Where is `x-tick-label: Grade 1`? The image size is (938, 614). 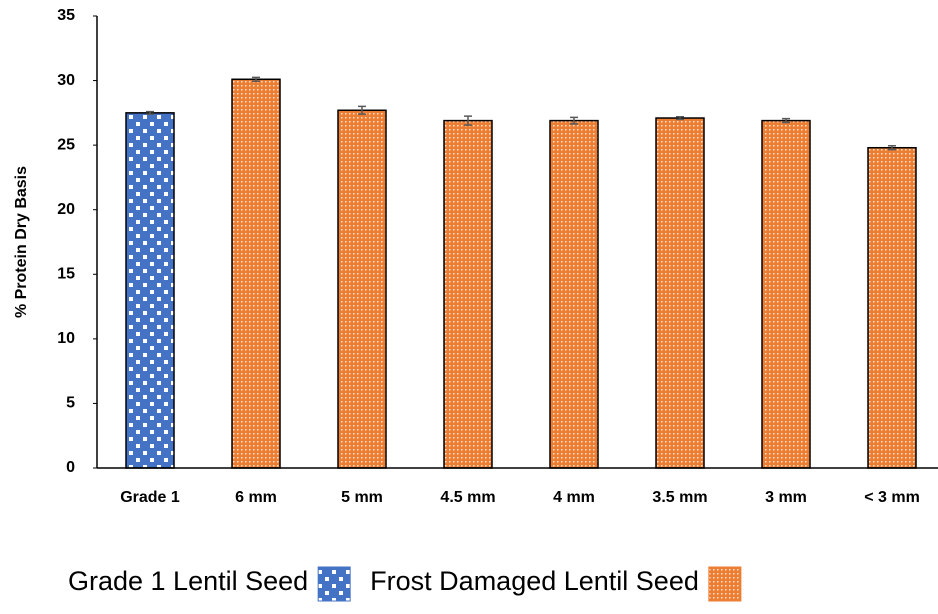 x-tick-label: Grade 1 is located at coordinates (150, 497).